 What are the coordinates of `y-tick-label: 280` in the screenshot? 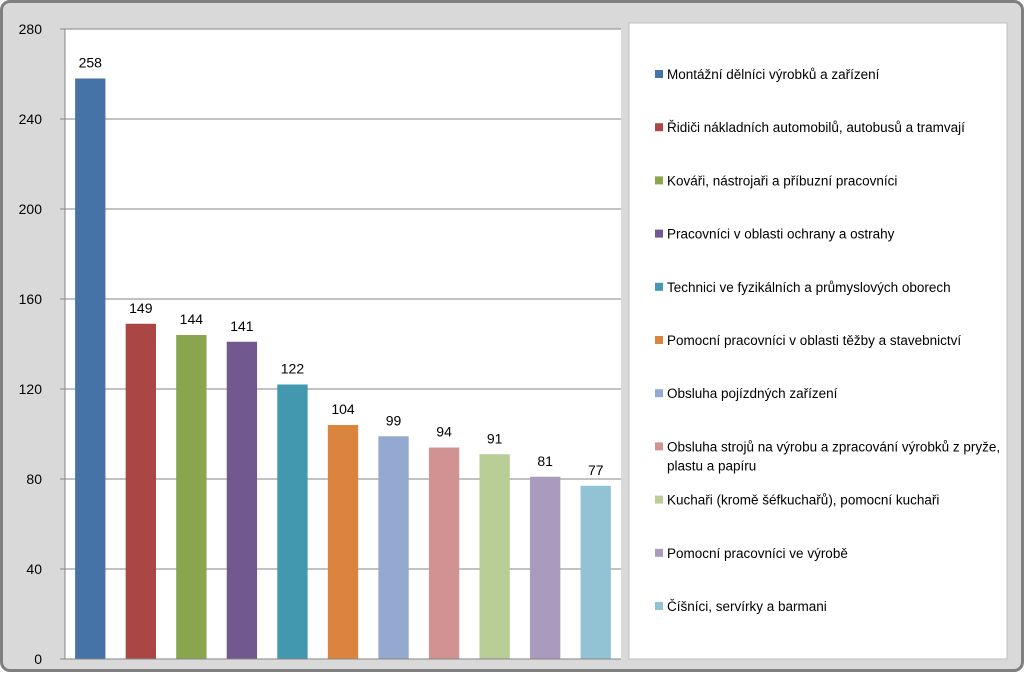 It's located at (31, 29).